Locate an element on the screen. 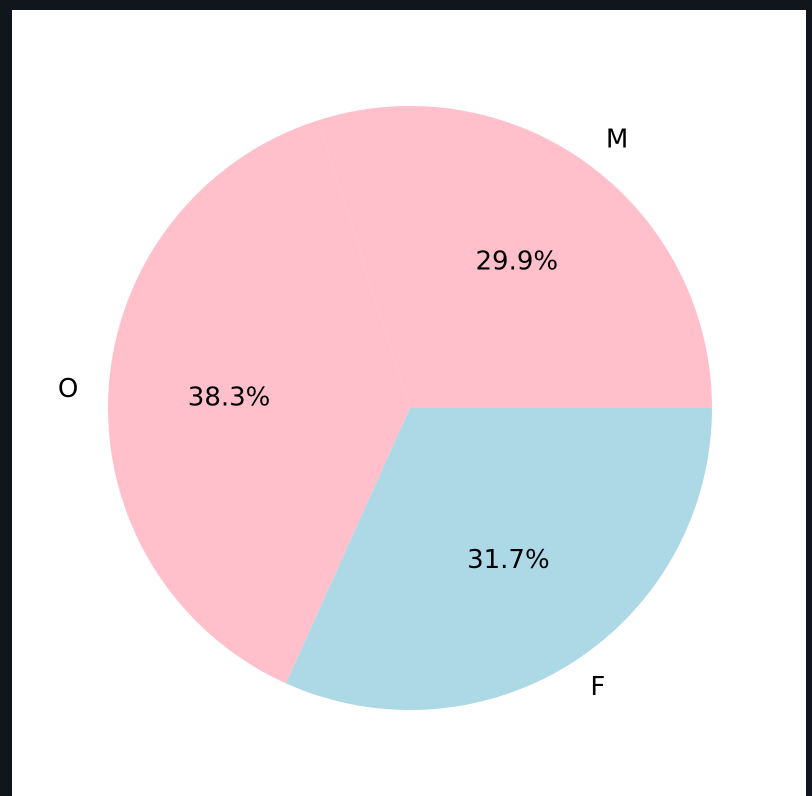  category-label-o: O is located at coordinates (68, 389).